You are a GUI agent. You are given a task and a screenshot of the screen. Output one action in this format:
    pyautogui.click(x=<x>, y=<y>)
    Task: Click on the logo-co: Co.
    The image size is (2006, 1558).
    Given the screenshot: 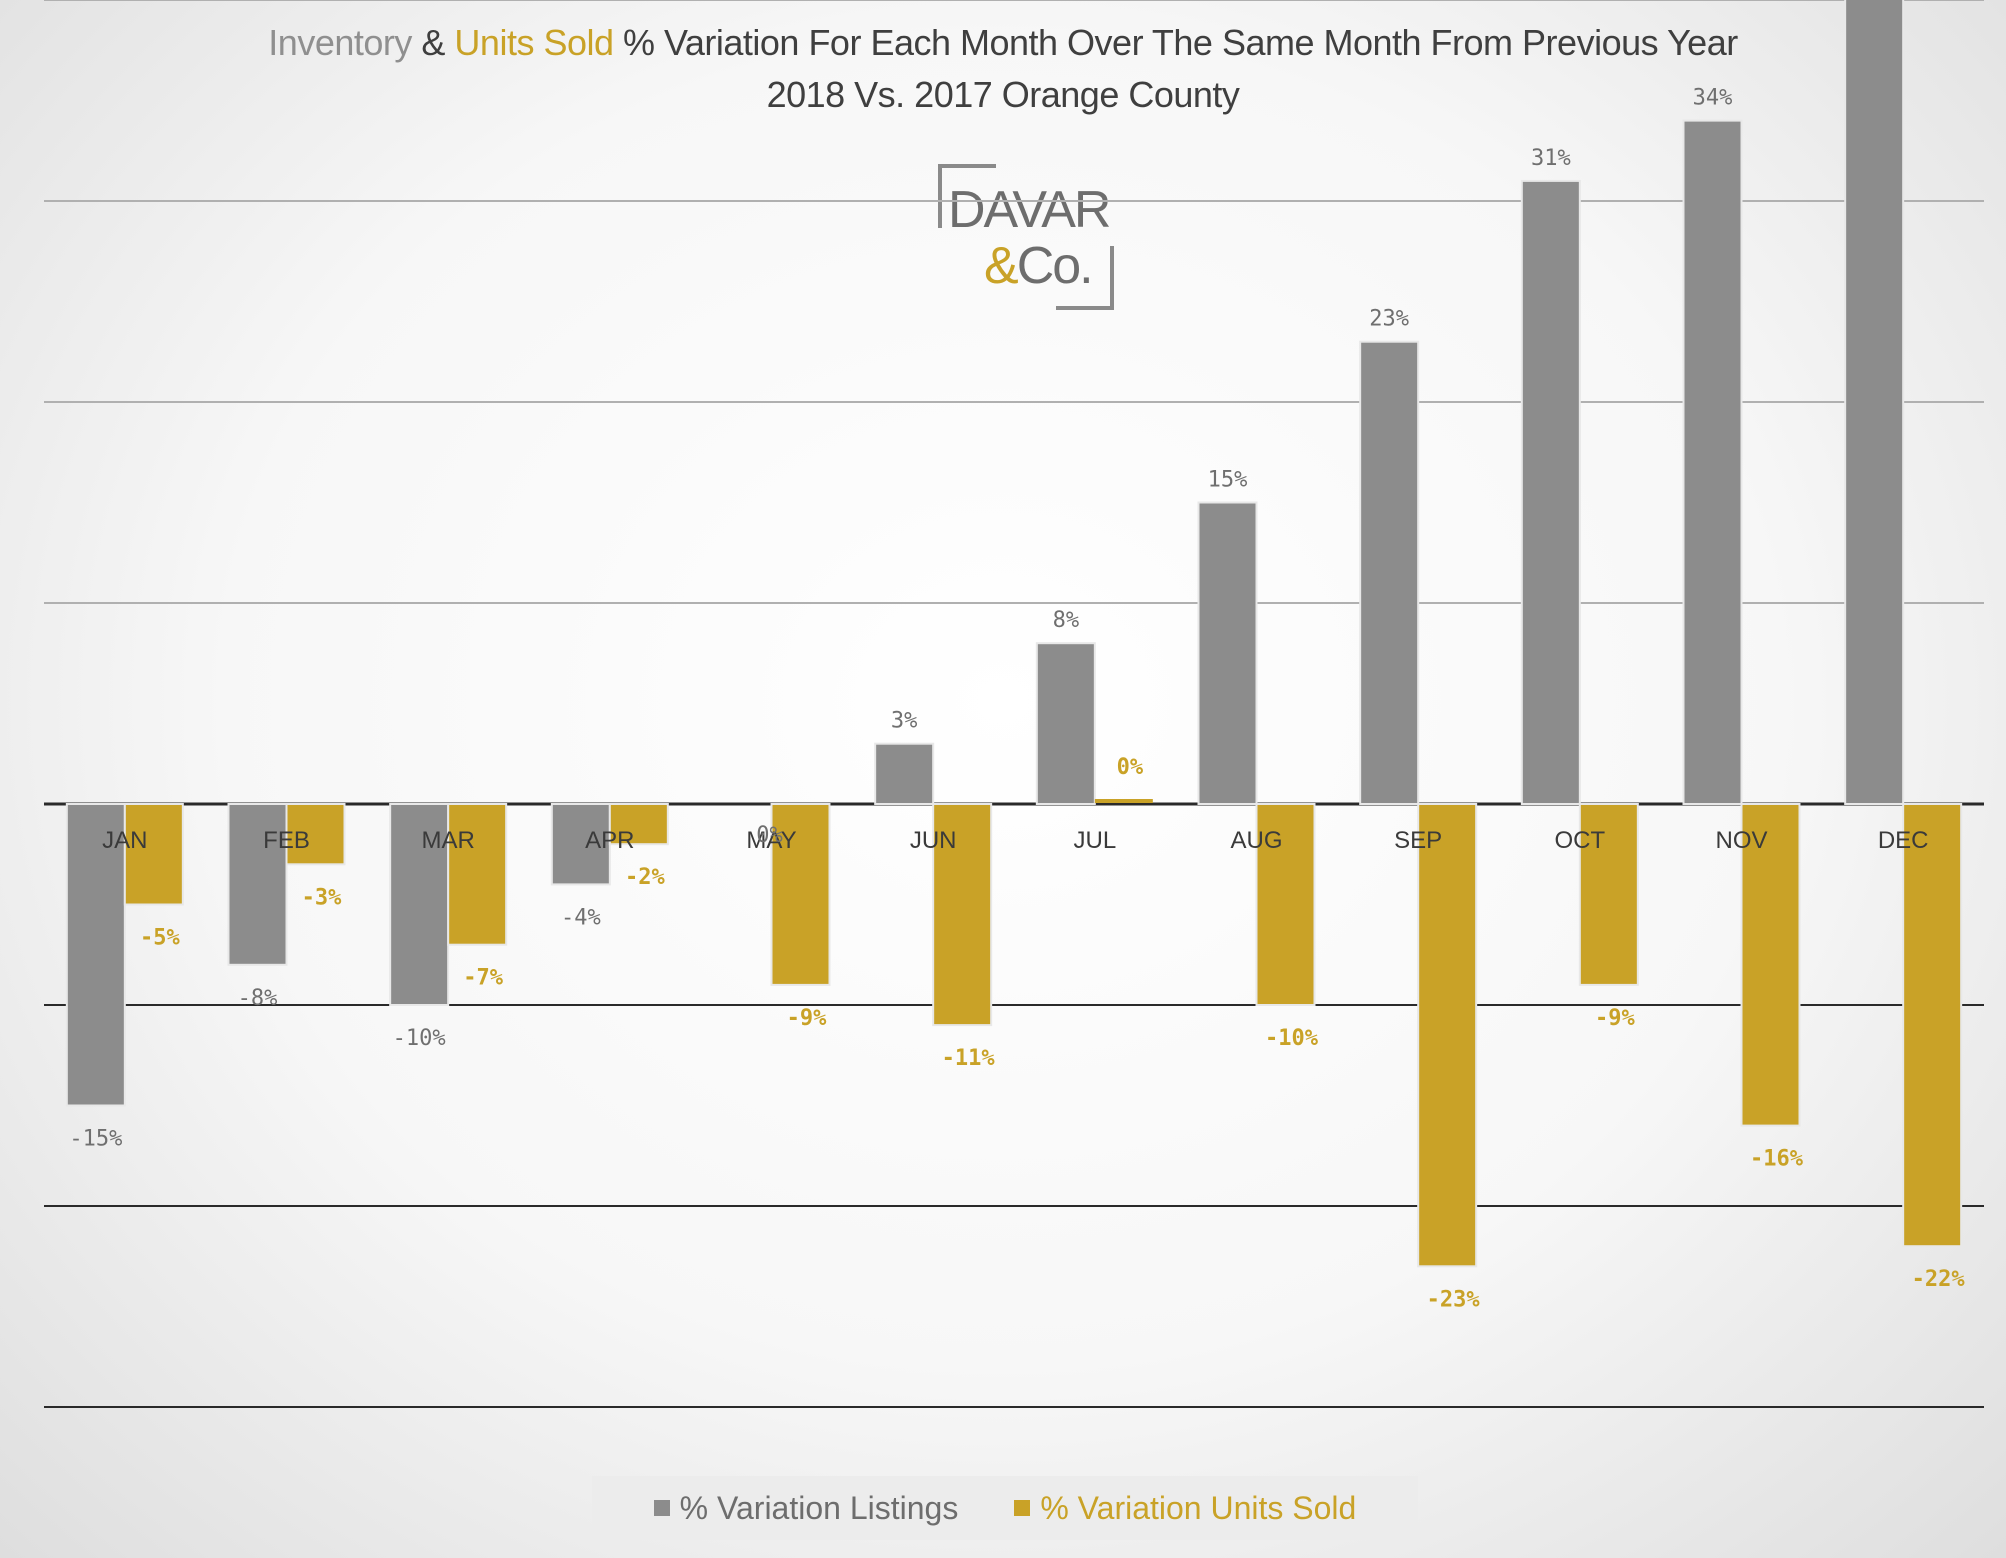 What is the action you would take?
    pyautogui.click(x=1055, y=266)
    